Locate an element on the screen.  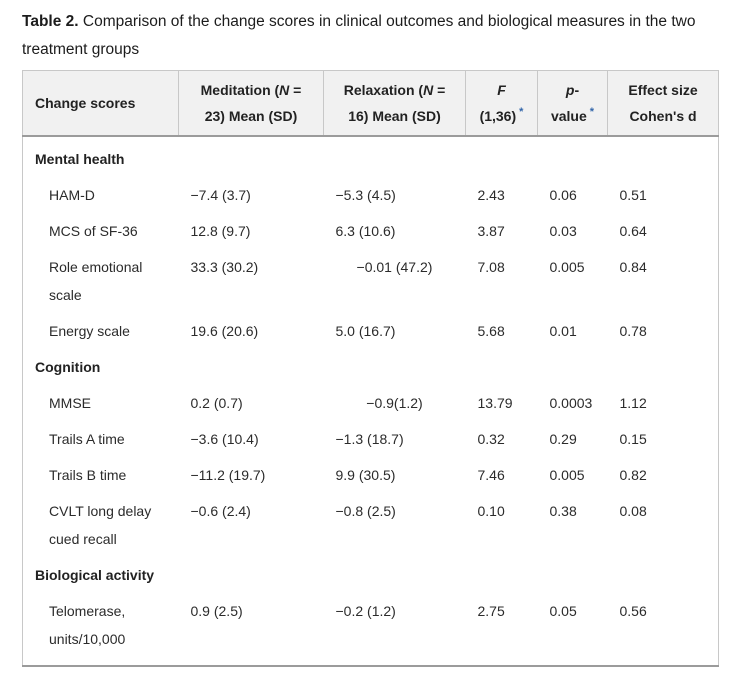
header-text: (1,36) is located at coordinates (498, 116).